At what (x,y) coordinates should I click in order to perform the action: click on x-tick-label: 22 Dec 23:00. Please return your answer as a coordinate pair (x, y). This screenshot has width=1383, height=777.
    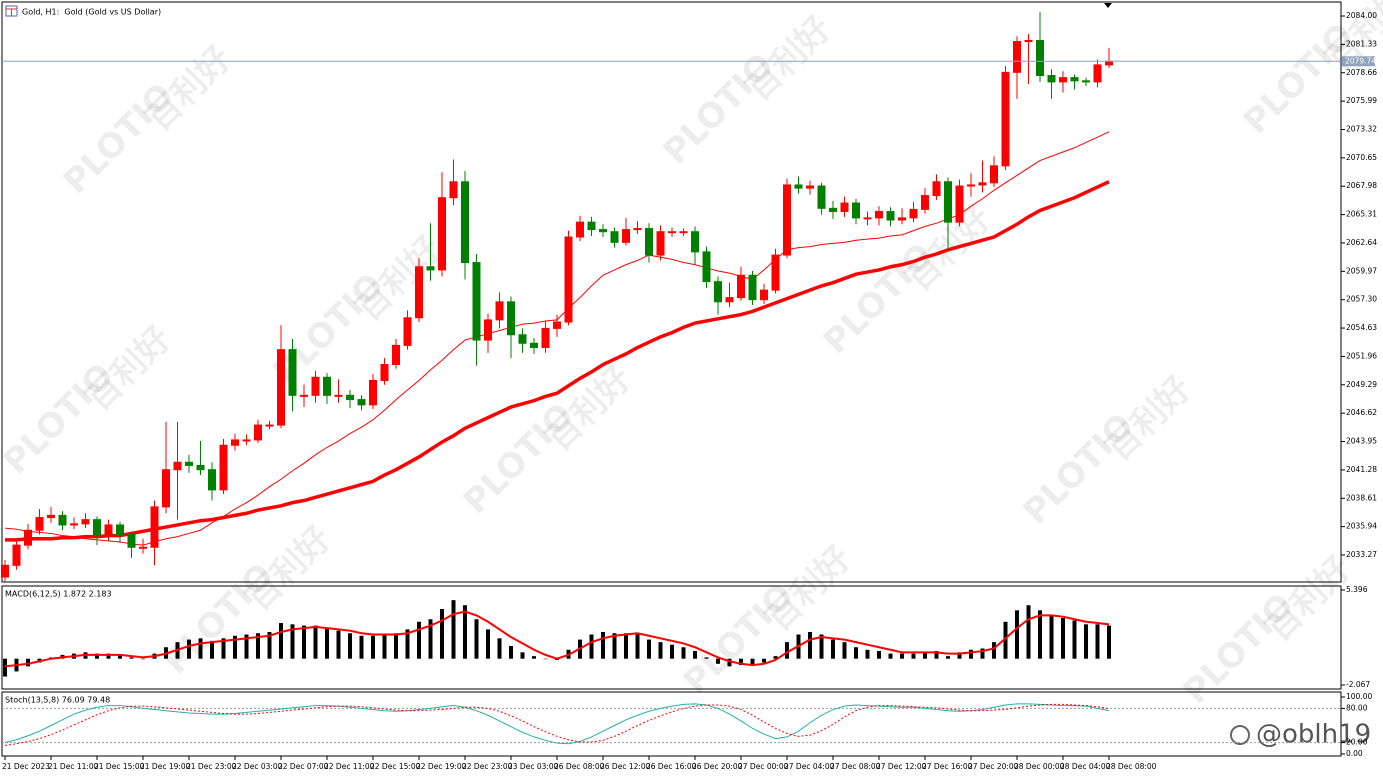
    Looking at the image, I should click on (487, 766).